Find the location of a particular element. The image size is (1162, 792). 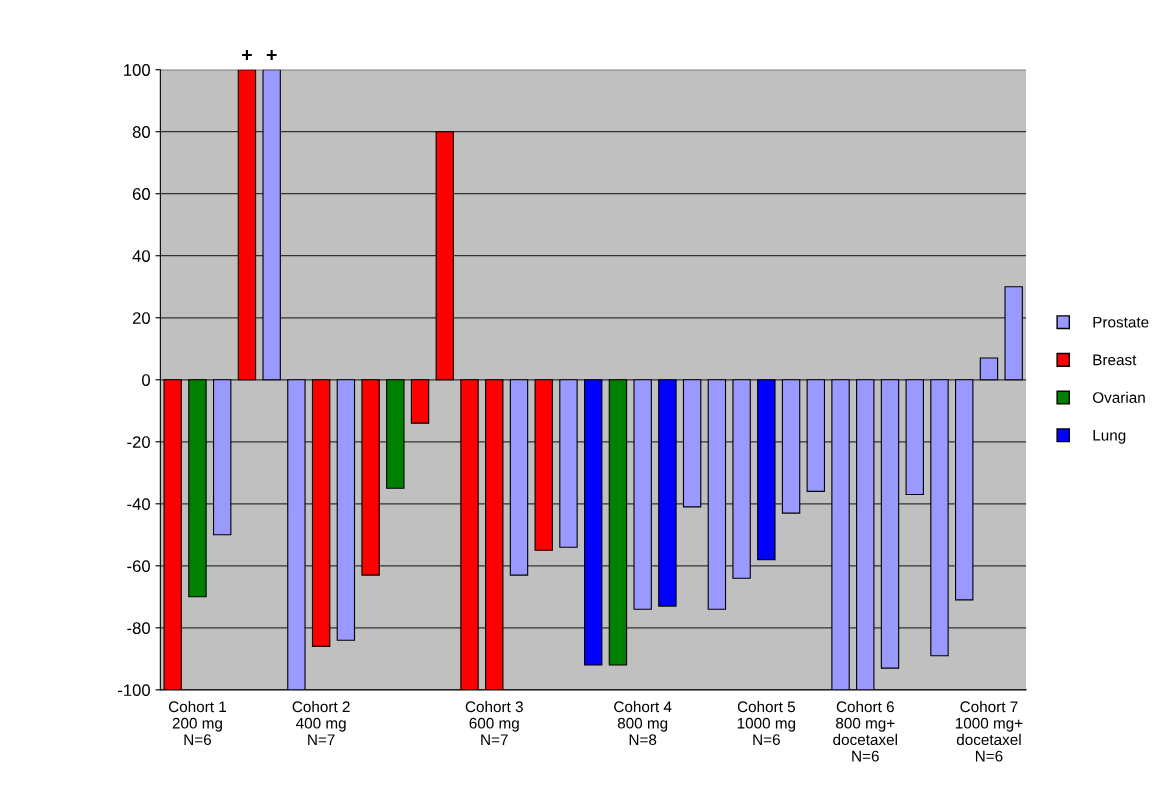

x-tick-label: Cohort 2 400 mg N=7 is located at coordinates (321, 722).